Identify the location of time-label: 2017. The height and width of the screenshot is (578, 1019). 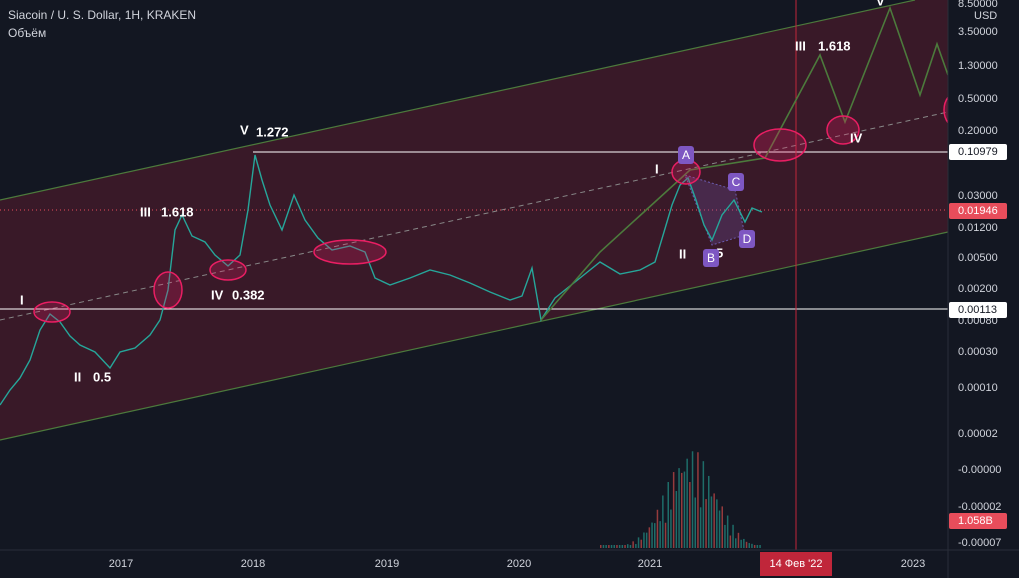
(121, 564).